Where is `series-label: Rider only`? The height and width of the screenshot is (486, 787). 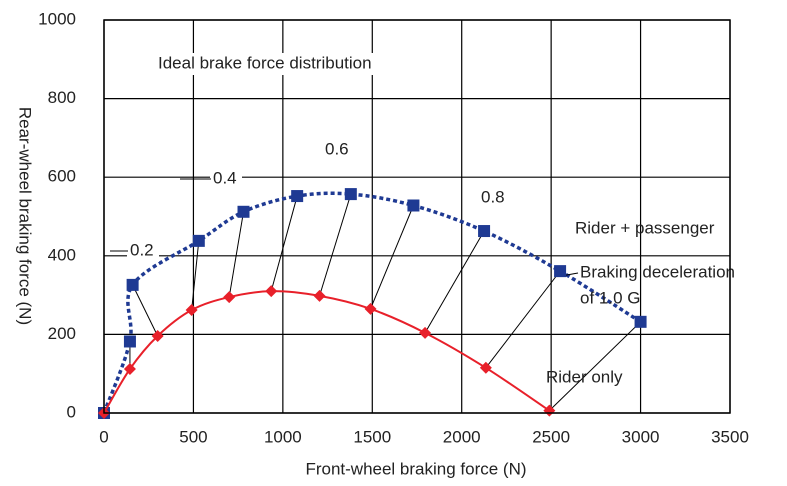 series-label: Rider only is located at coordinates (584, 376).